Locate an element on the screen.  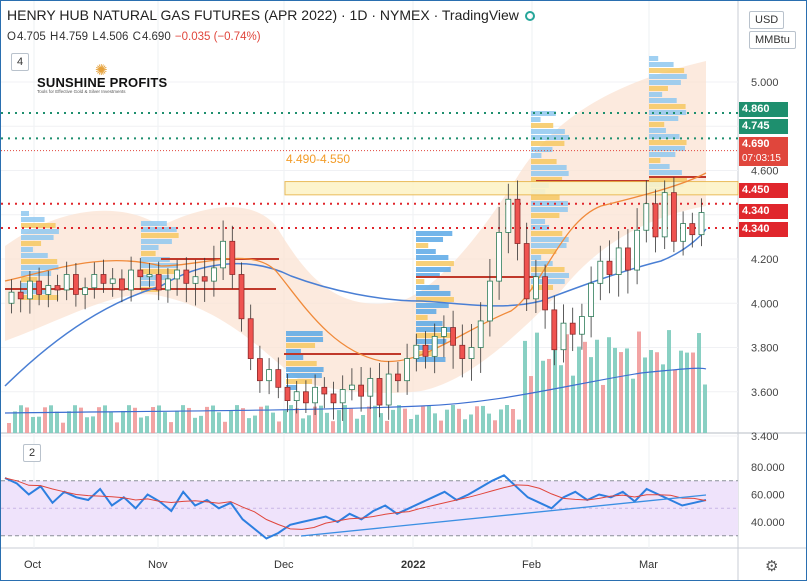
rsi-trendline is located at coordinates (503, 515).